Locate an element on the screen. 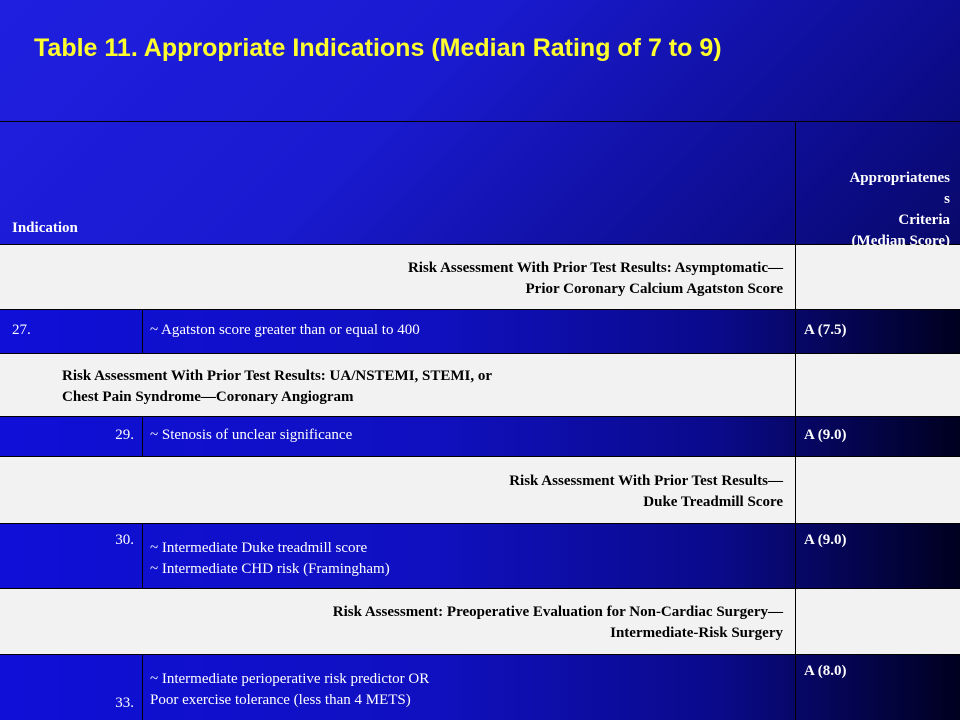 The image size is (960, 720). header-indication-cell: Indication is located at coordinates (398, 183).